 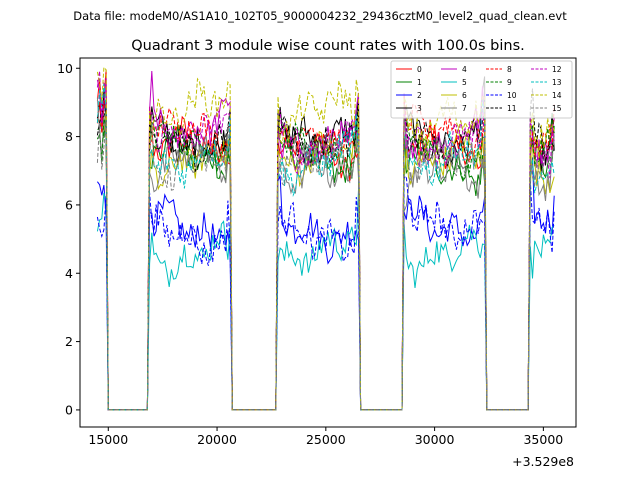 What do you see at coordinates (69, 273) in the screenshot?
I see `y-tick-label: 4` at bounding box center [69, 273].